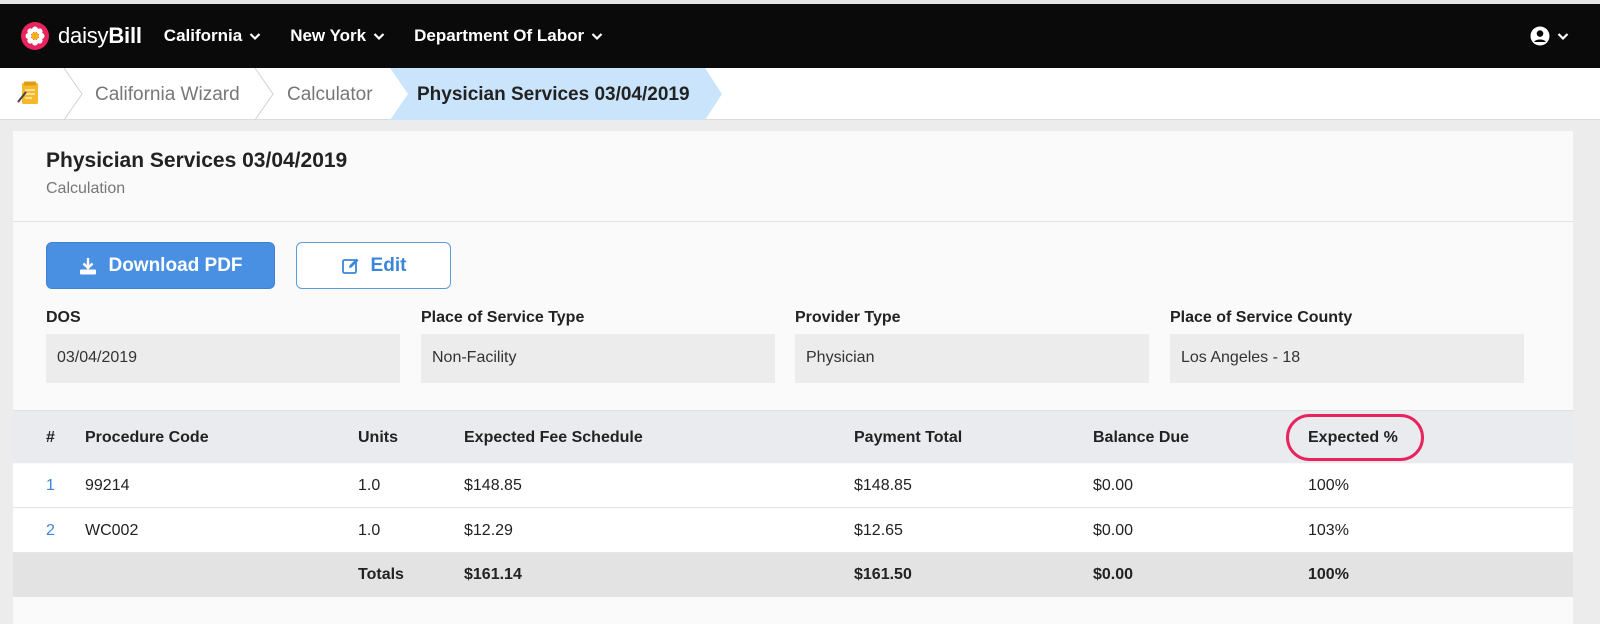 The height and width of the screenshot is (624, 1600). I want to click on breadcrumb-item-calculator: Calculator, so click(330, 94).